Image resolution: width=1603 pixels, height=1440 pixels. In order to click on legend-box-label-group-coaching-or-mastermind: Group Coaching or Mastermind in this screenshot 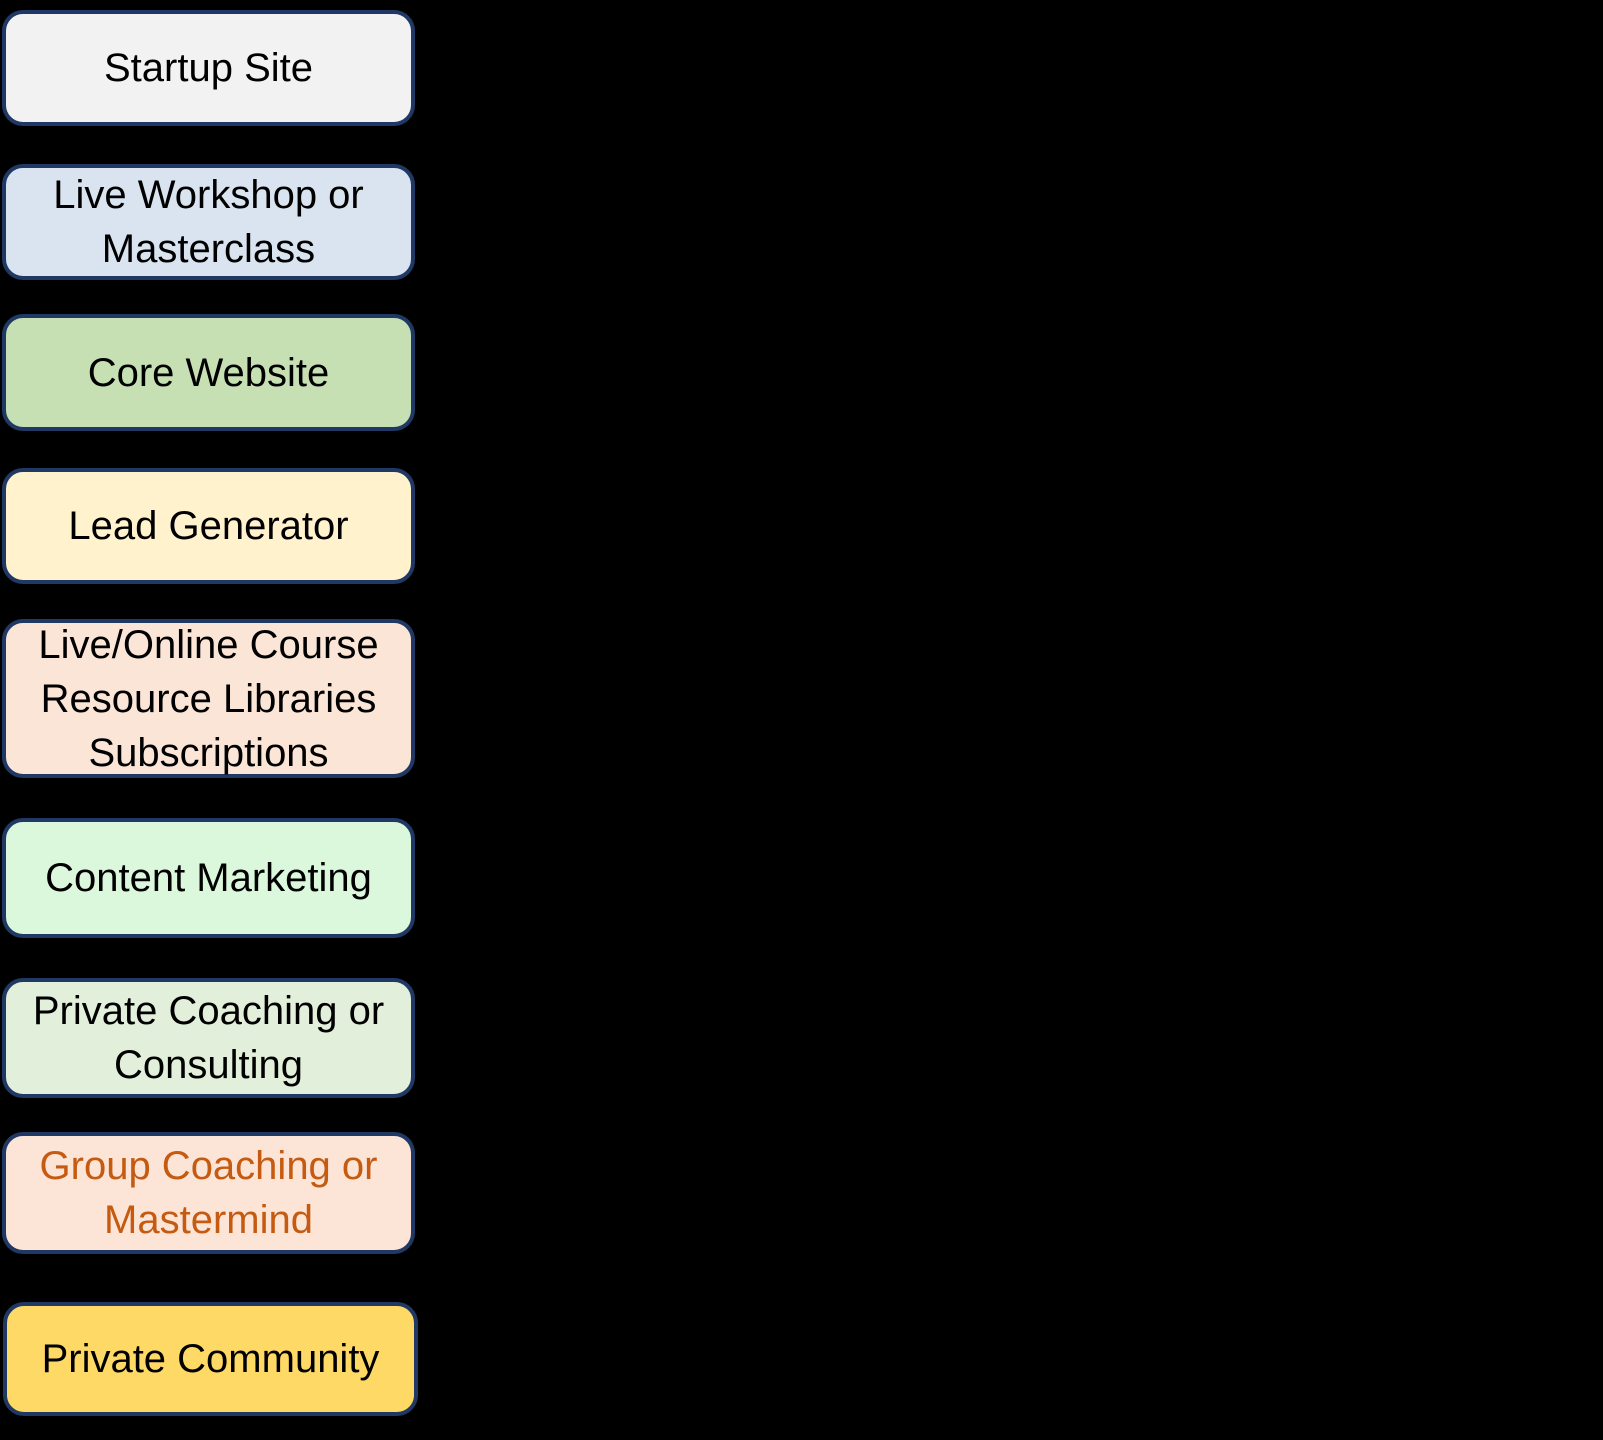, I will do `click(208, 1193)`.